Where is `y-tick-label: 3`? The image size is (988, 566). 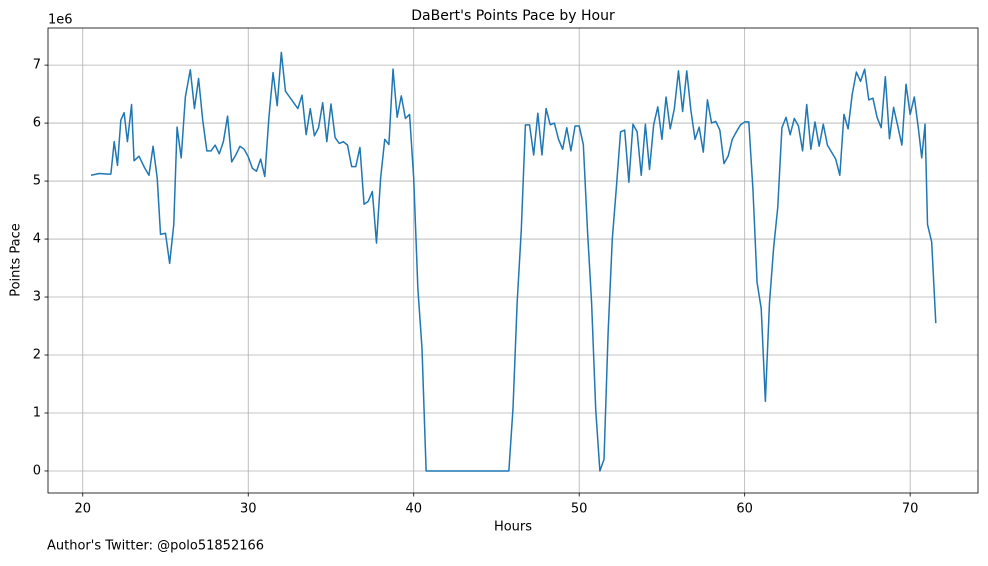
y-tick-label: 3 is located at coordinates (37, 297).